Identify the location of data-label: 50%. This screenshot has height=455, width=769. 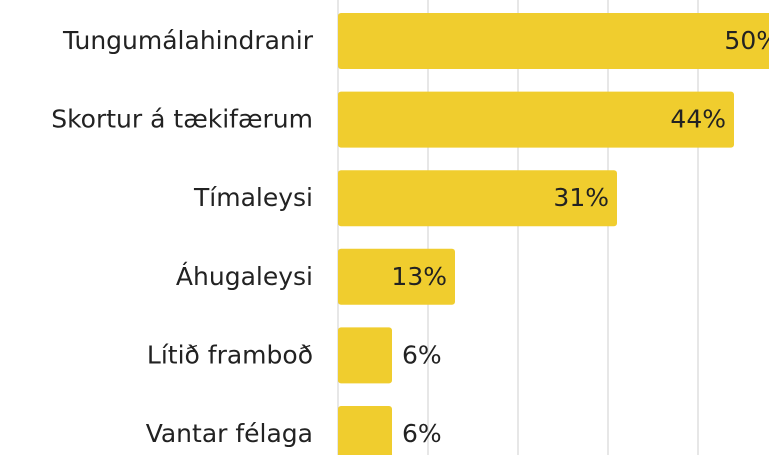
(746, 40).